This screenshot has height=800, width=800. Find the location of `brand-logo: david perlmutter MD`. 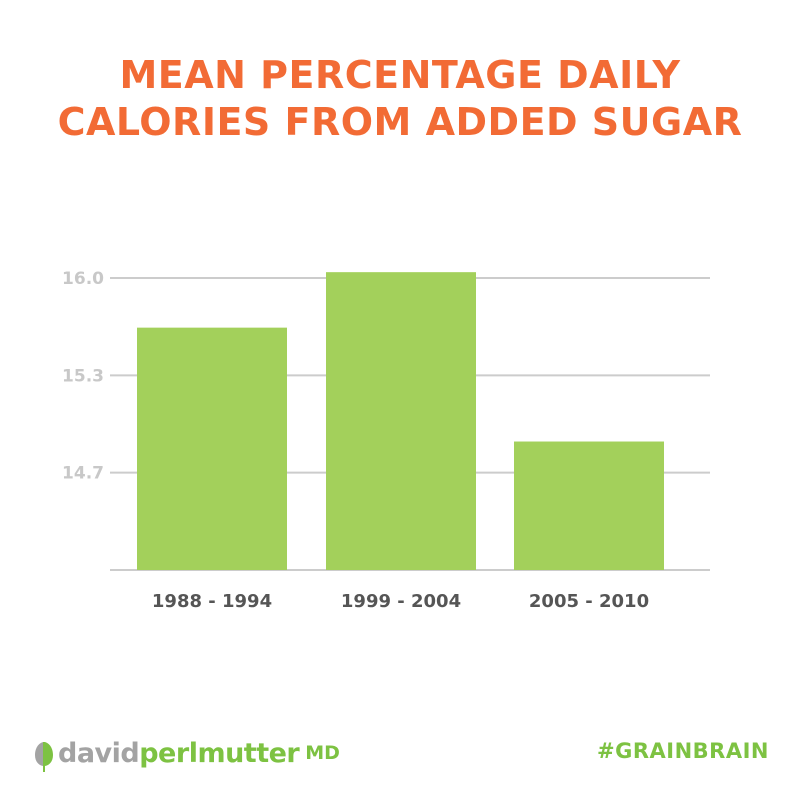

brand-logo: david perlmutter MD is located at coordinates (187, 753).